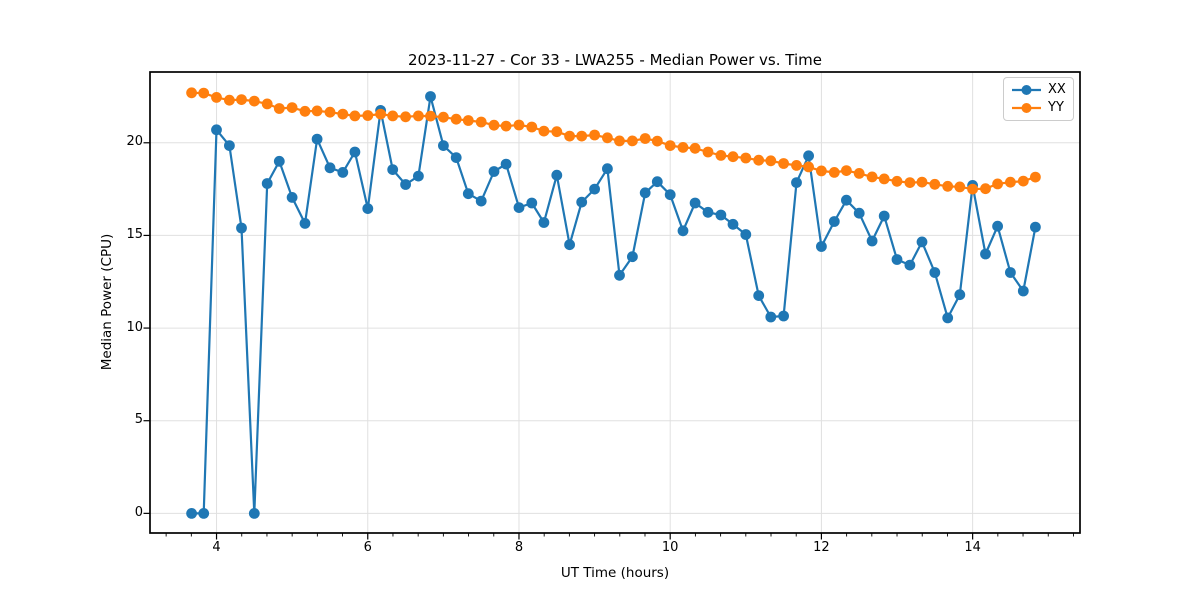  What do you see at coordinates (972, 547) in the screenshot?
I see `x-tick-label: 14` at bounding box center [972, 547].